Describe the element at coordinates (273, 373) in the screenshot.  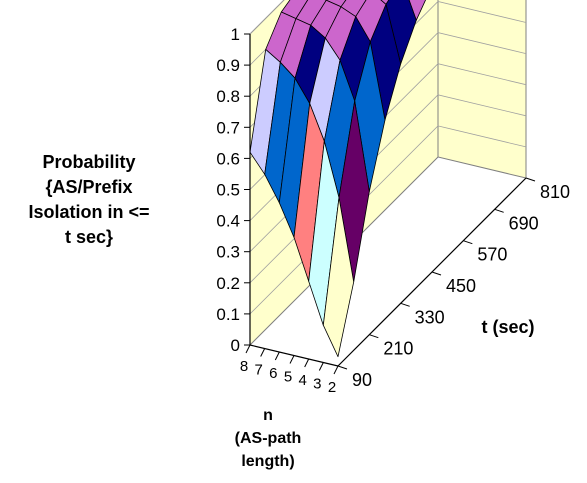
I see `n-tick-label: 6` at that location.